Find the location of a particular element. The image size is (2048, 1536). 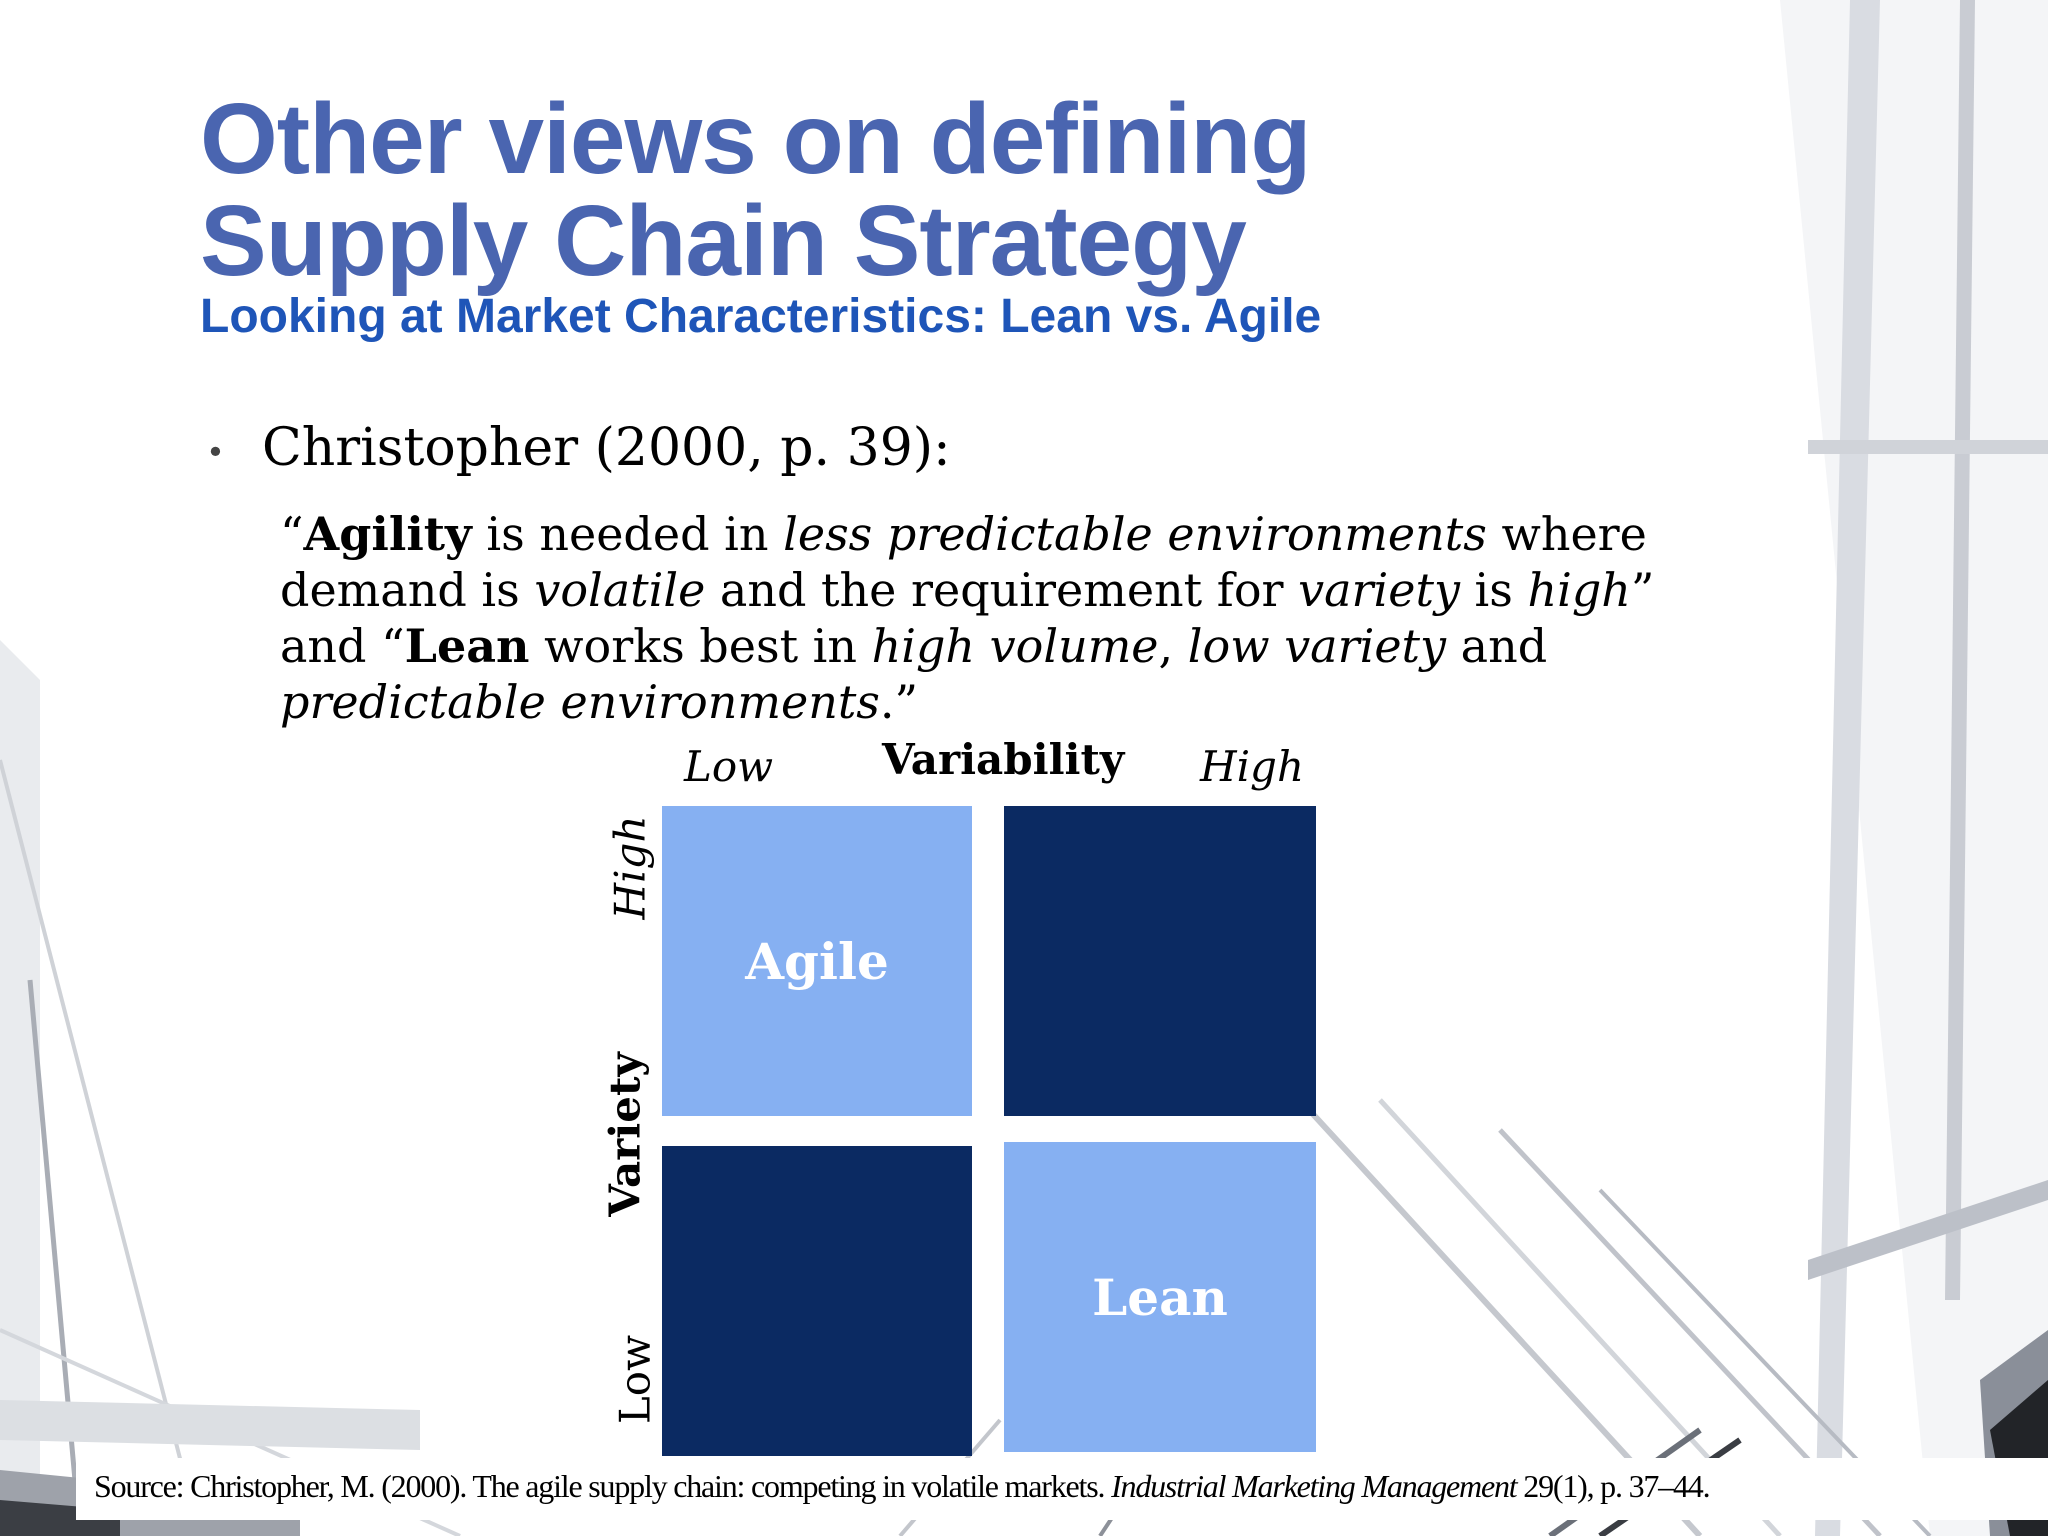

quote-segment: ” is located at coordinates (1642, 590).